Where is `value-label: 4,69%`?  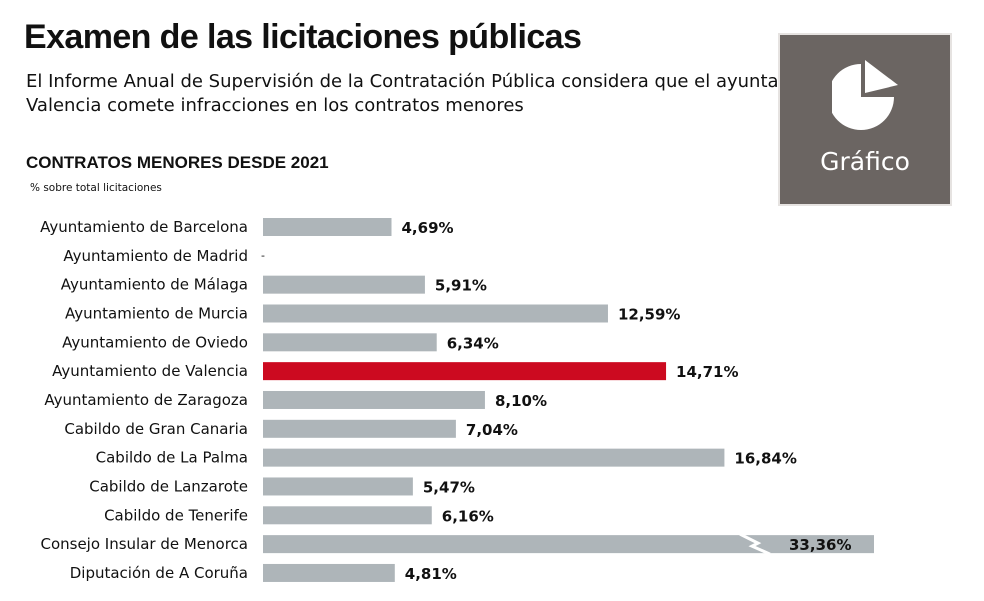
value-label: 4,69% is located at coordinates (428, 228).